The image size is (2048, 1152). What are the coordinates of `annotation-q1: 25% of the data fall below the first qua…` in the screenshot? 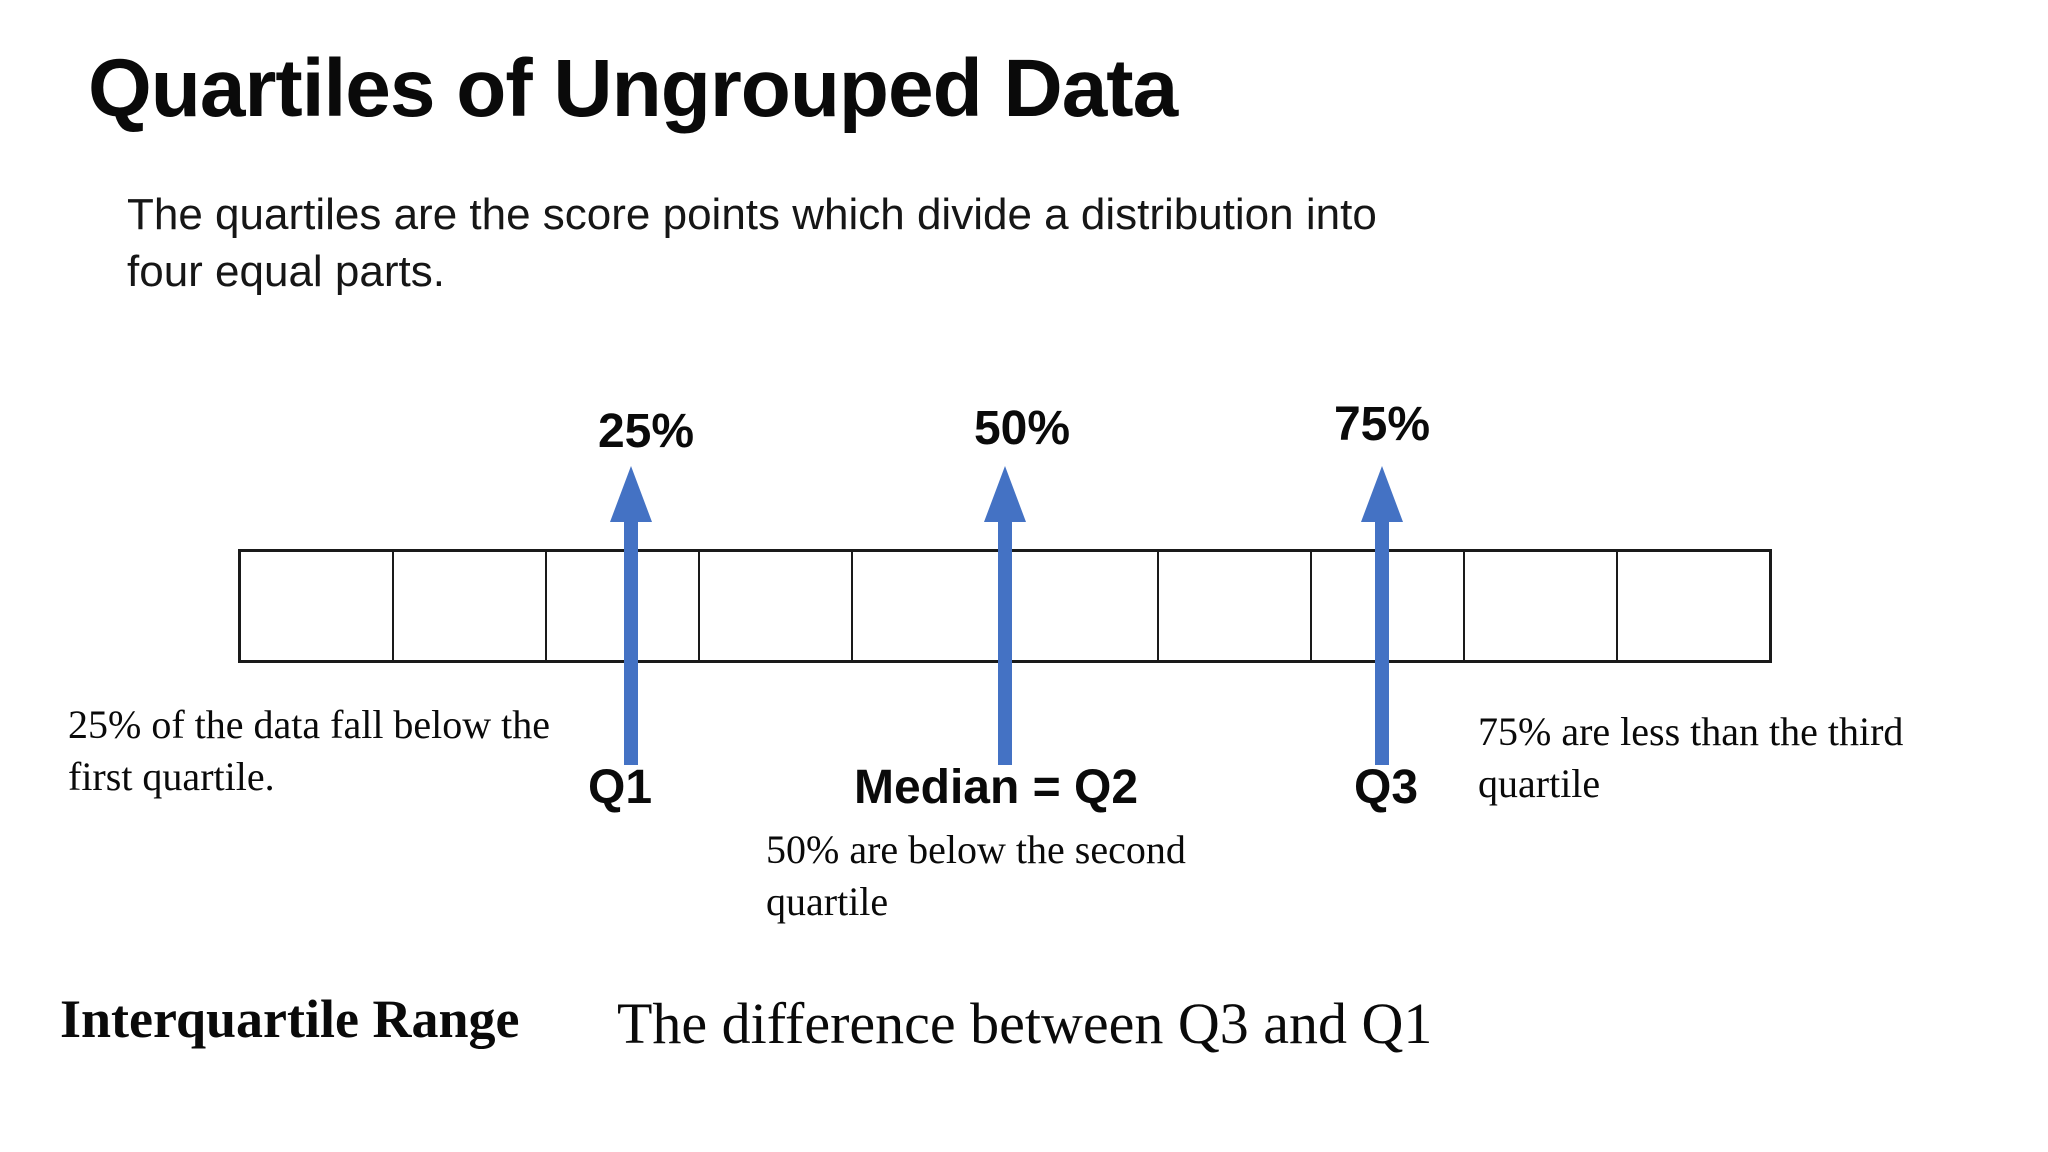 It's located at (309, 751).